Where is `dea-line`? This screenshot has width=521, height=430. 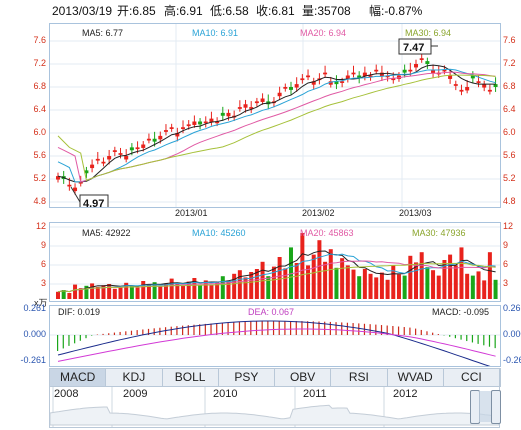
dea-line is located at coordinates (276, 345).